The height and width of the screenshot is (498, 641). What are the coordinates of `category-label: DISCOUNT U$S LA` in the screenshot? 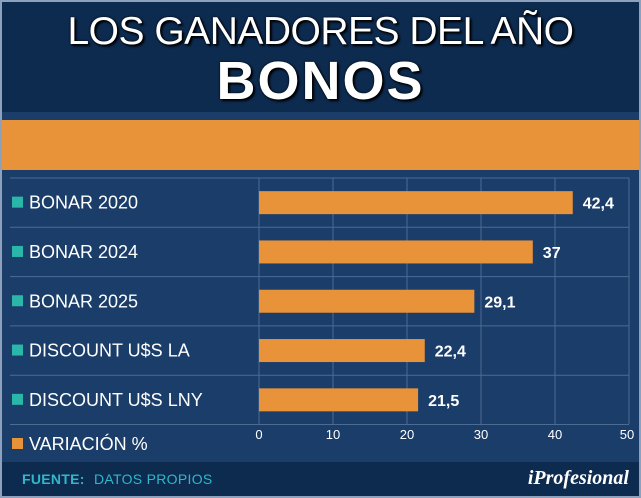 It's located at (109, 351).